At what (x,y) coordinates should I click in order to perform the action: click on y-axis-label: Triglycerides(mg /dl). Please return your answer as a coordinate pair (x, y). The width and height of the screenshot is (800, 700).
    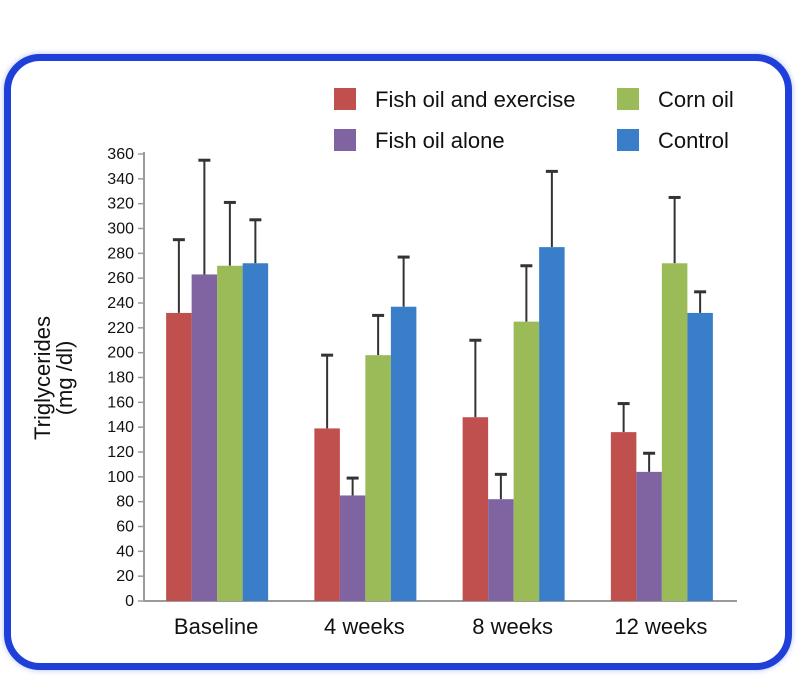
    Looking at the image, I should click on (53, 378).